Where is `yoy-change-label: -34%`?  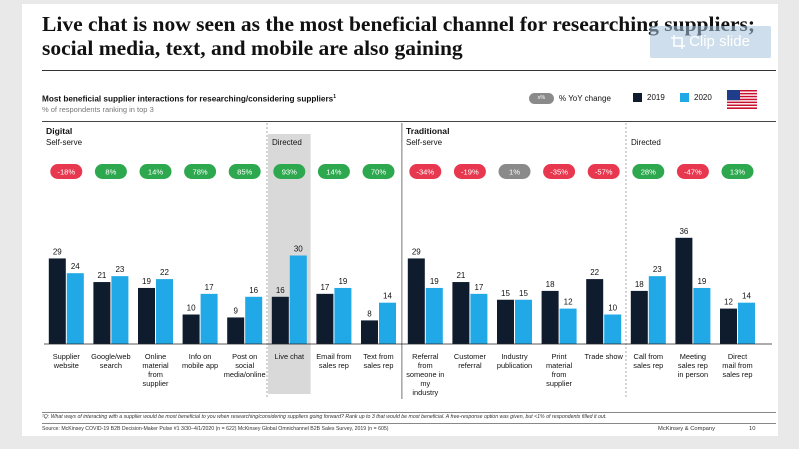
yoy-change-label: -34% is located at coordinates (425, 172).